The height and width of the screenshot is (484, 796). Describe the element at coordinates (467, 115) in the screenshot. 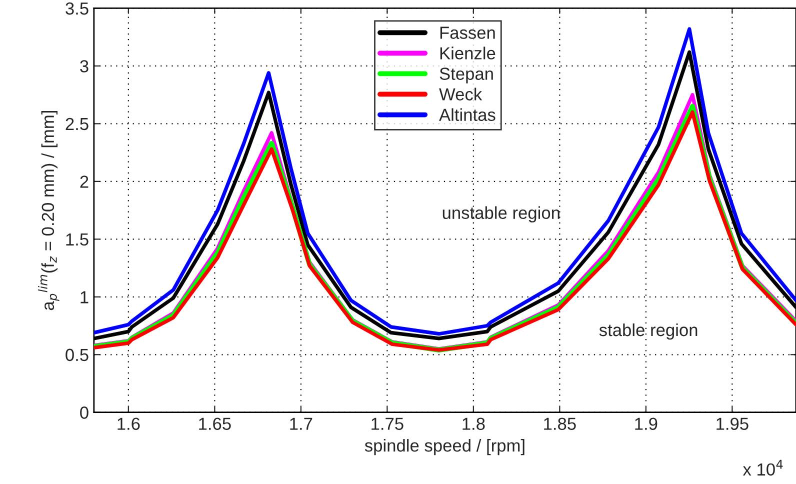

I see `legend-label: Altintas` at that location.